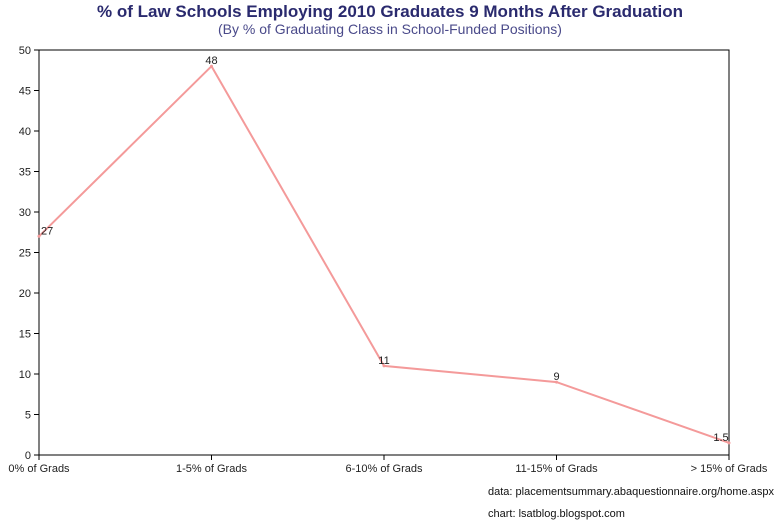 The height and width of the screenshot is (525, 780). I want to click on y-tick-label: 5, so click(28, 416).